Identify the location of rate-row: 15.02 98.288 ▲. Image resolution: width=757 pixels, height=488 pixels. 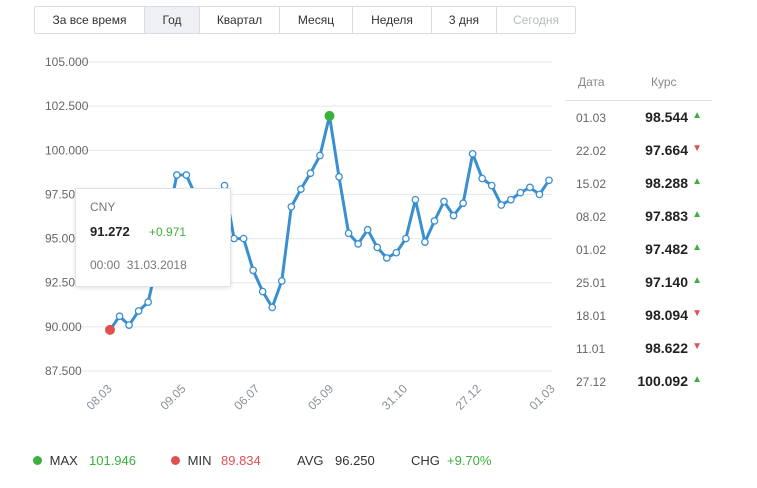
(638, 183).